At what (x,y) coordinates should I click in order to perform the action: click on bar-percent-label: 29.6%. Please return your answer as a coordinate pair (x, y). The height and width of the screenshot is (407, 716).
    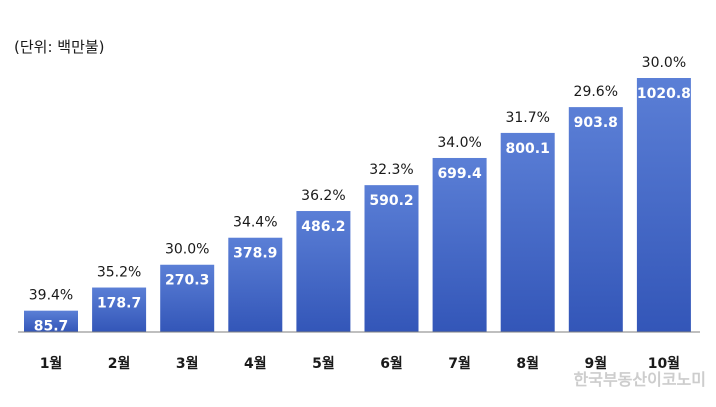
    Looking at the image, I should click on (596, 92).